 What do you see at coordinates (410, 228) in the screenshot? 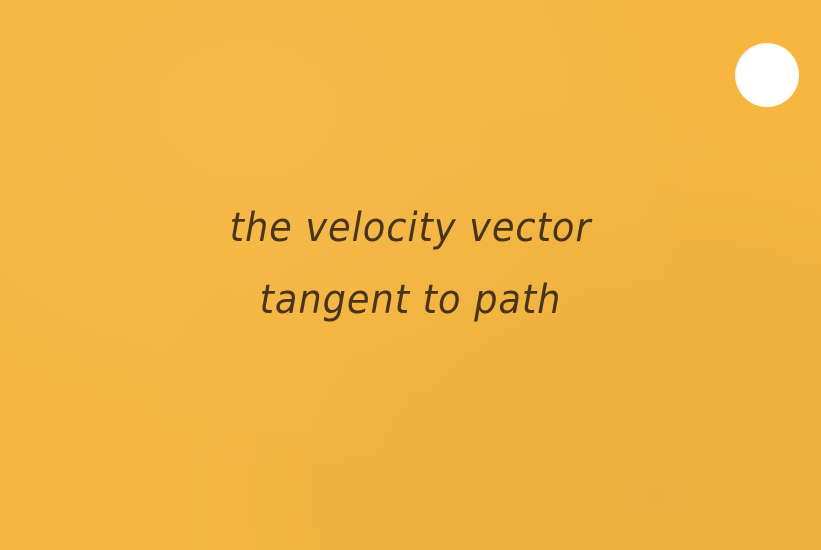
I see `card-text-line-1: the velocity vector` at bounding box center [410, 228].